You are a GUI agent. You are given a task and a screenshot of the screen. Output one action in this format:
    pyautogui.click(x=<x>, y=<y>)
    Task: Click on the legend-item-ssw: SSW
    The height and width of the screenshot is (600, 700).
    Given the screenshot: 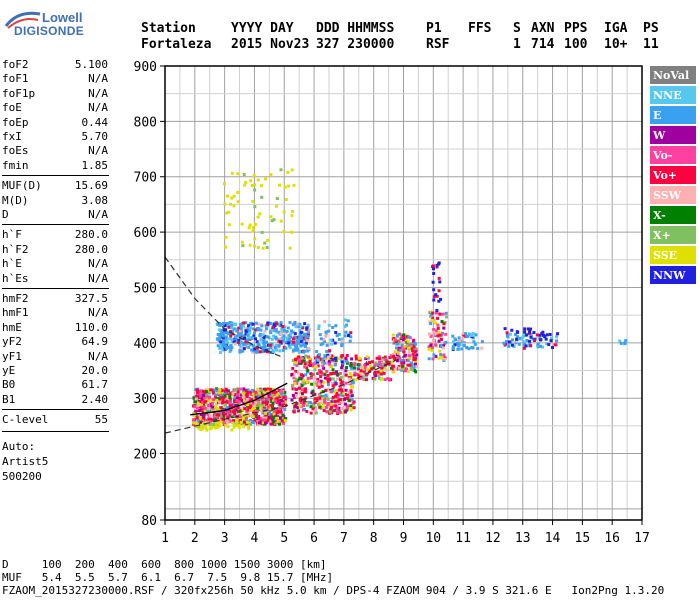 What is the action you would take?
    pyautogui.click(x=673, y=195)
    